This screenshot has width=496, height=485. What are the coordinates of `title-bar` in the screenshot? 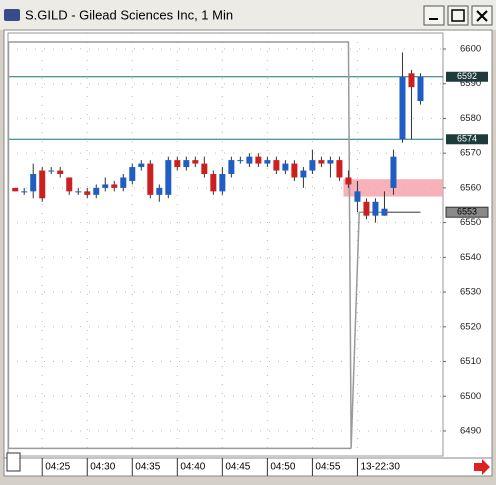 It's located at (248, 15).